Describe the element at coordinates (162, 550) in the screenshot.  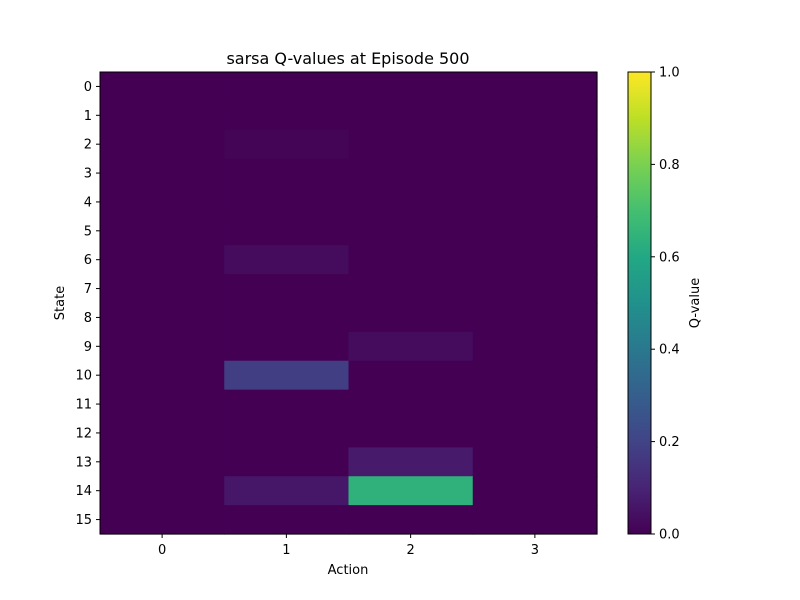
I see `x-tick-label: 0` at that location.